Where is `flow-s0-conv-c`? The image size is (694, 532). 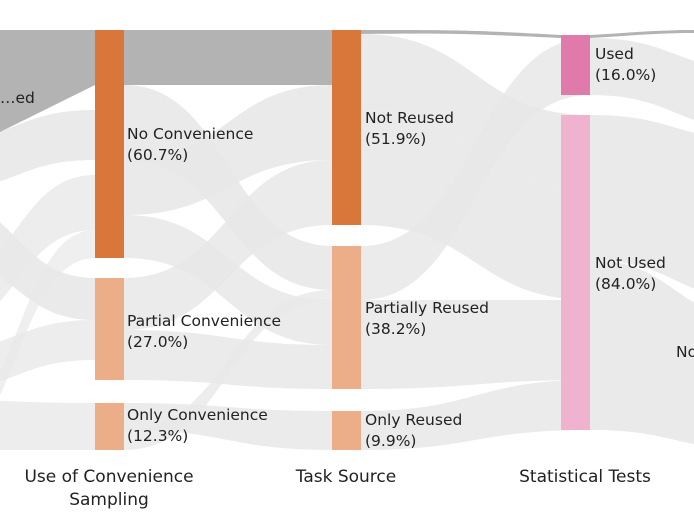 flow-s0-conv-c is located at coordinates (47, 238).